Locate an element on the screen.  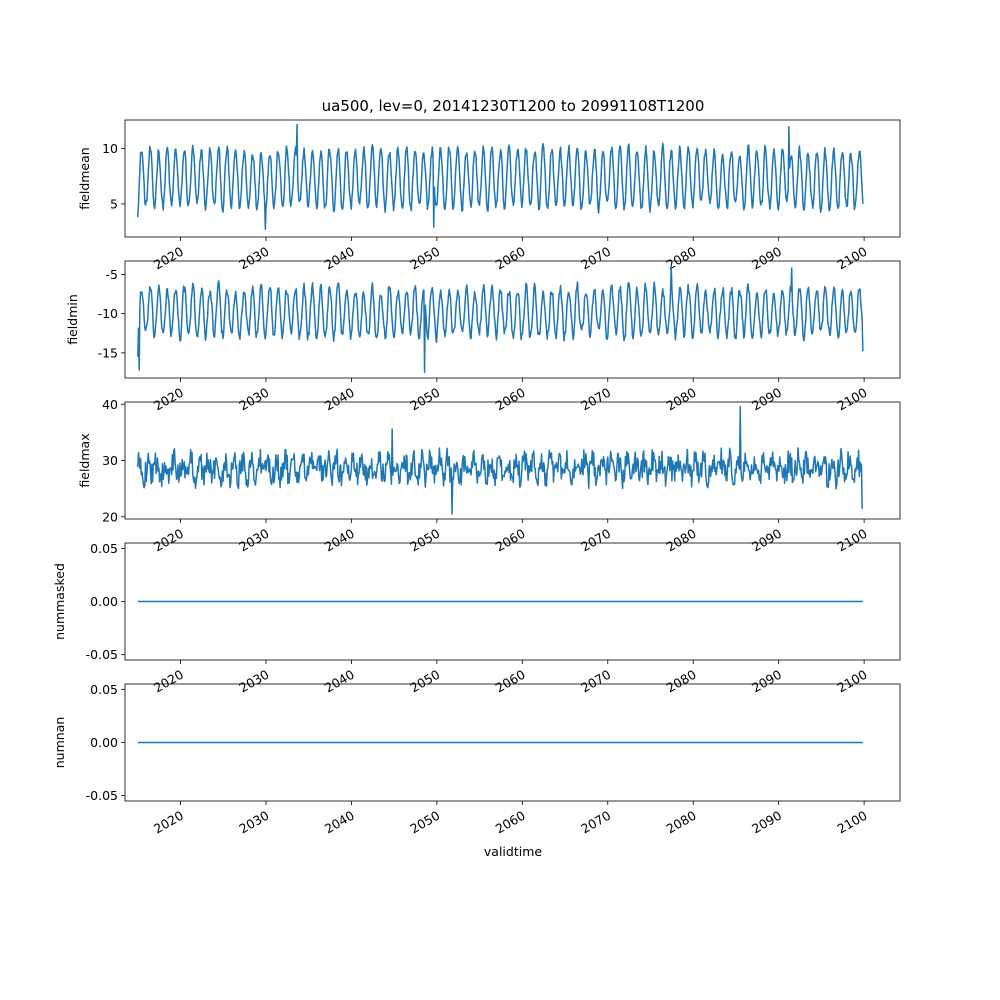
y-tick-label: 10 is located at coordinates (110, 148).